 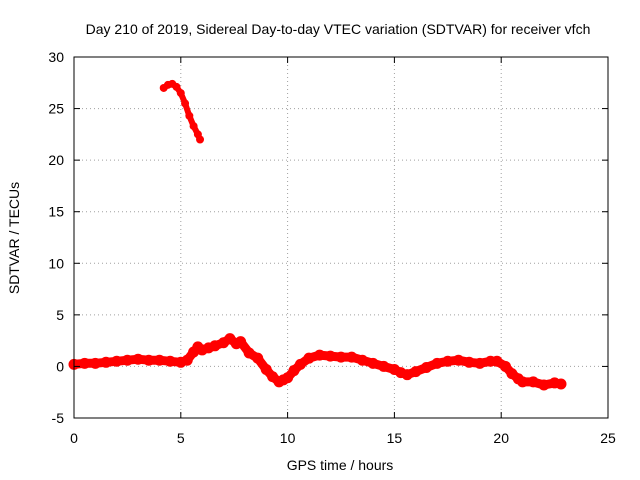 I want to click on x-tick-label: 25, so click(x=608, y=438).